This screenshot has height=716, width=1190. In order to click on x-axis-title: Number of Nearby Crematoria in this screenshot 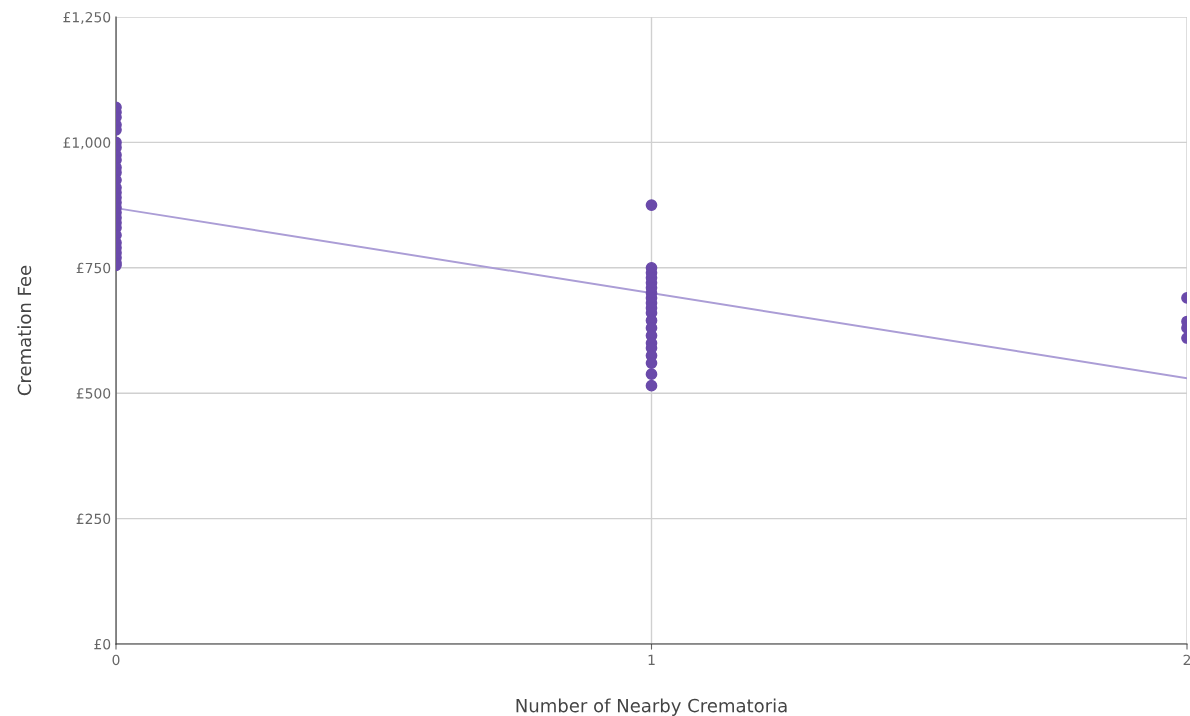, I will do `click(651, 707)`.